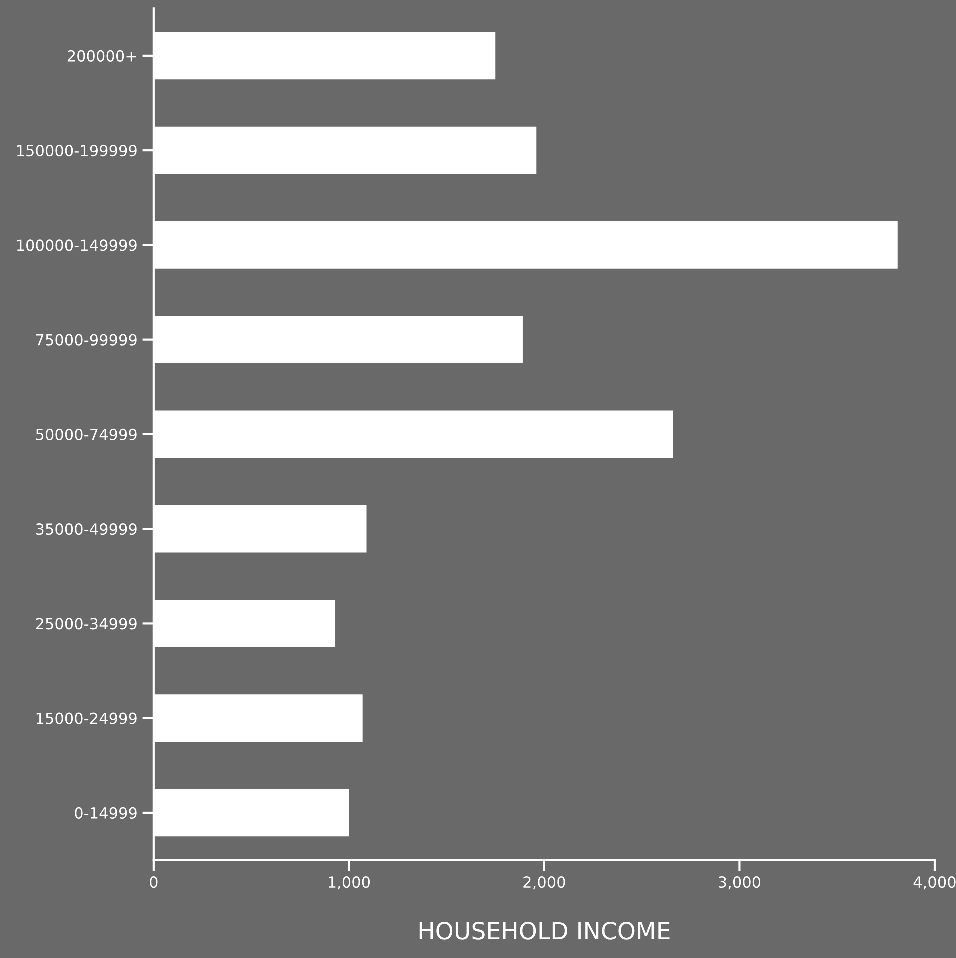  I want to click on x-tick-label: 0, so click(154, 882).